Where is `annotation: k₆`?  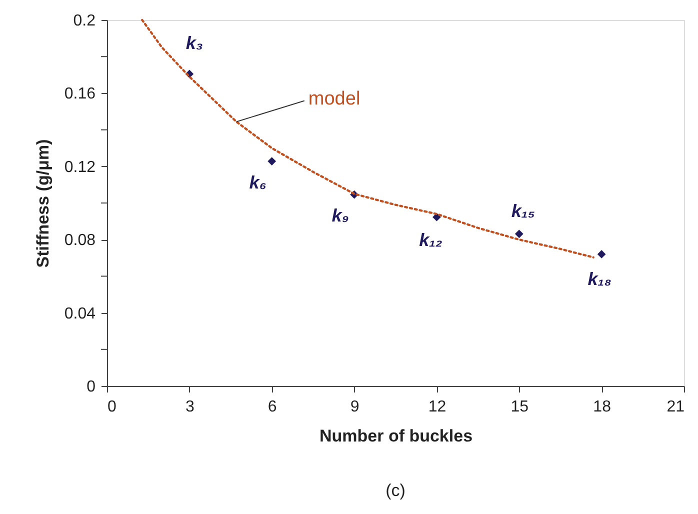 annotation: k₆ is located at coordinates (257, 182).